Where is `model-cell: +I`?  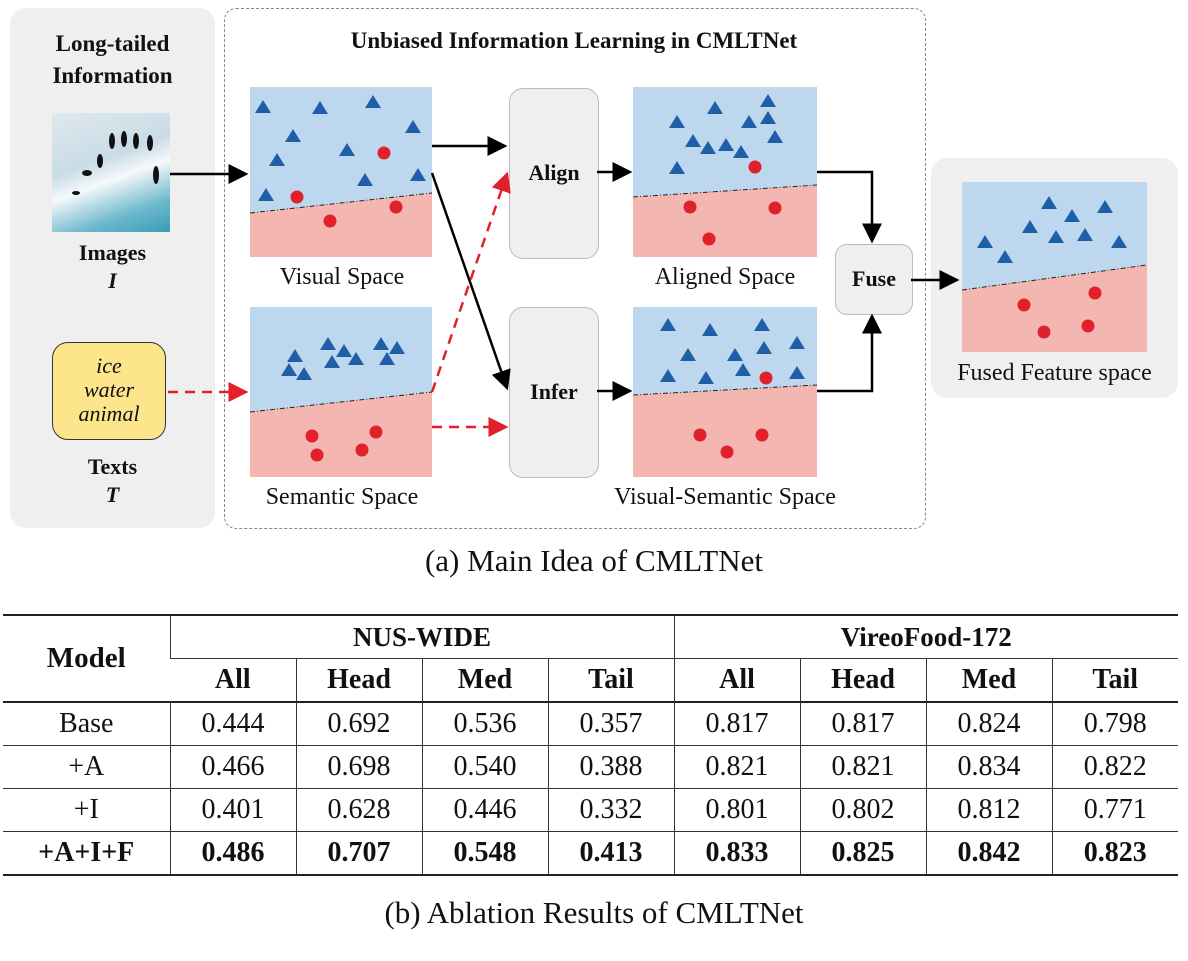 model-cell: +I is located at coordinates (86, 809).